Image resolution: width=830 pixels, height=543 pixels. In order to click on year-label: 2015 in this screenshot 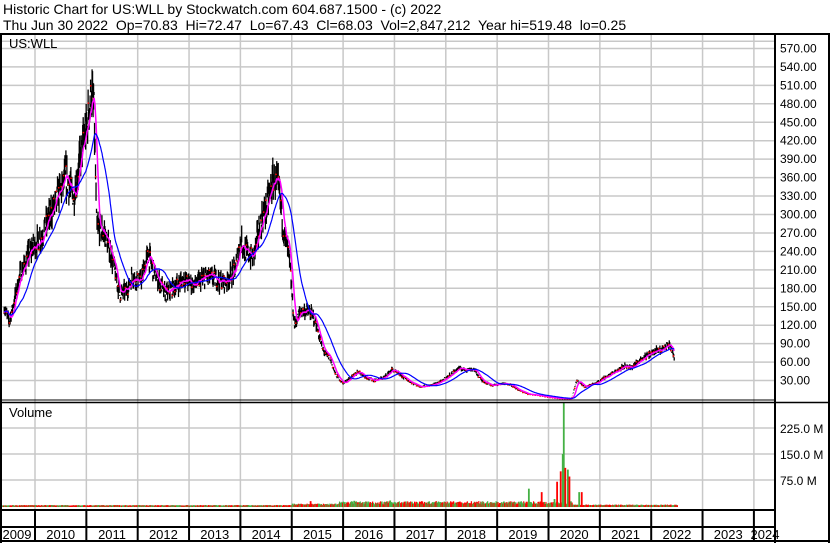, I will do `click(317, 534)`.